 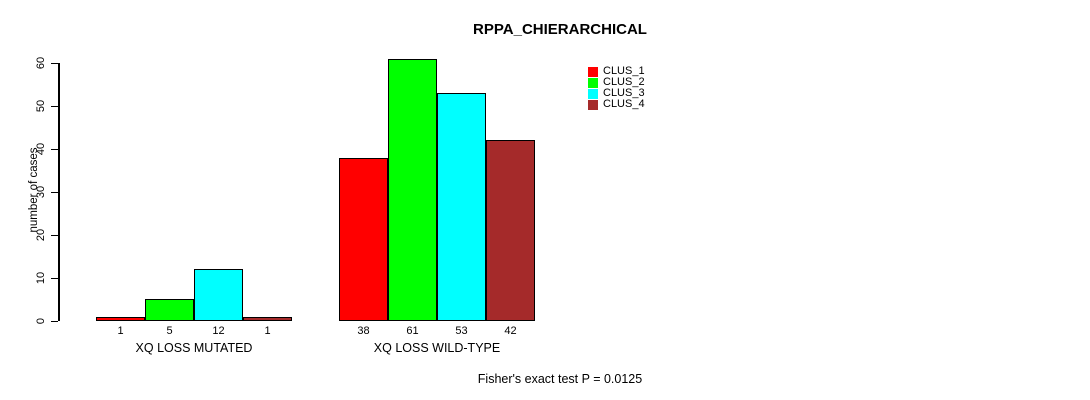 I want to click on chart-title: RPPA_CHIERARCHICAL, so click(x=560, y=29).